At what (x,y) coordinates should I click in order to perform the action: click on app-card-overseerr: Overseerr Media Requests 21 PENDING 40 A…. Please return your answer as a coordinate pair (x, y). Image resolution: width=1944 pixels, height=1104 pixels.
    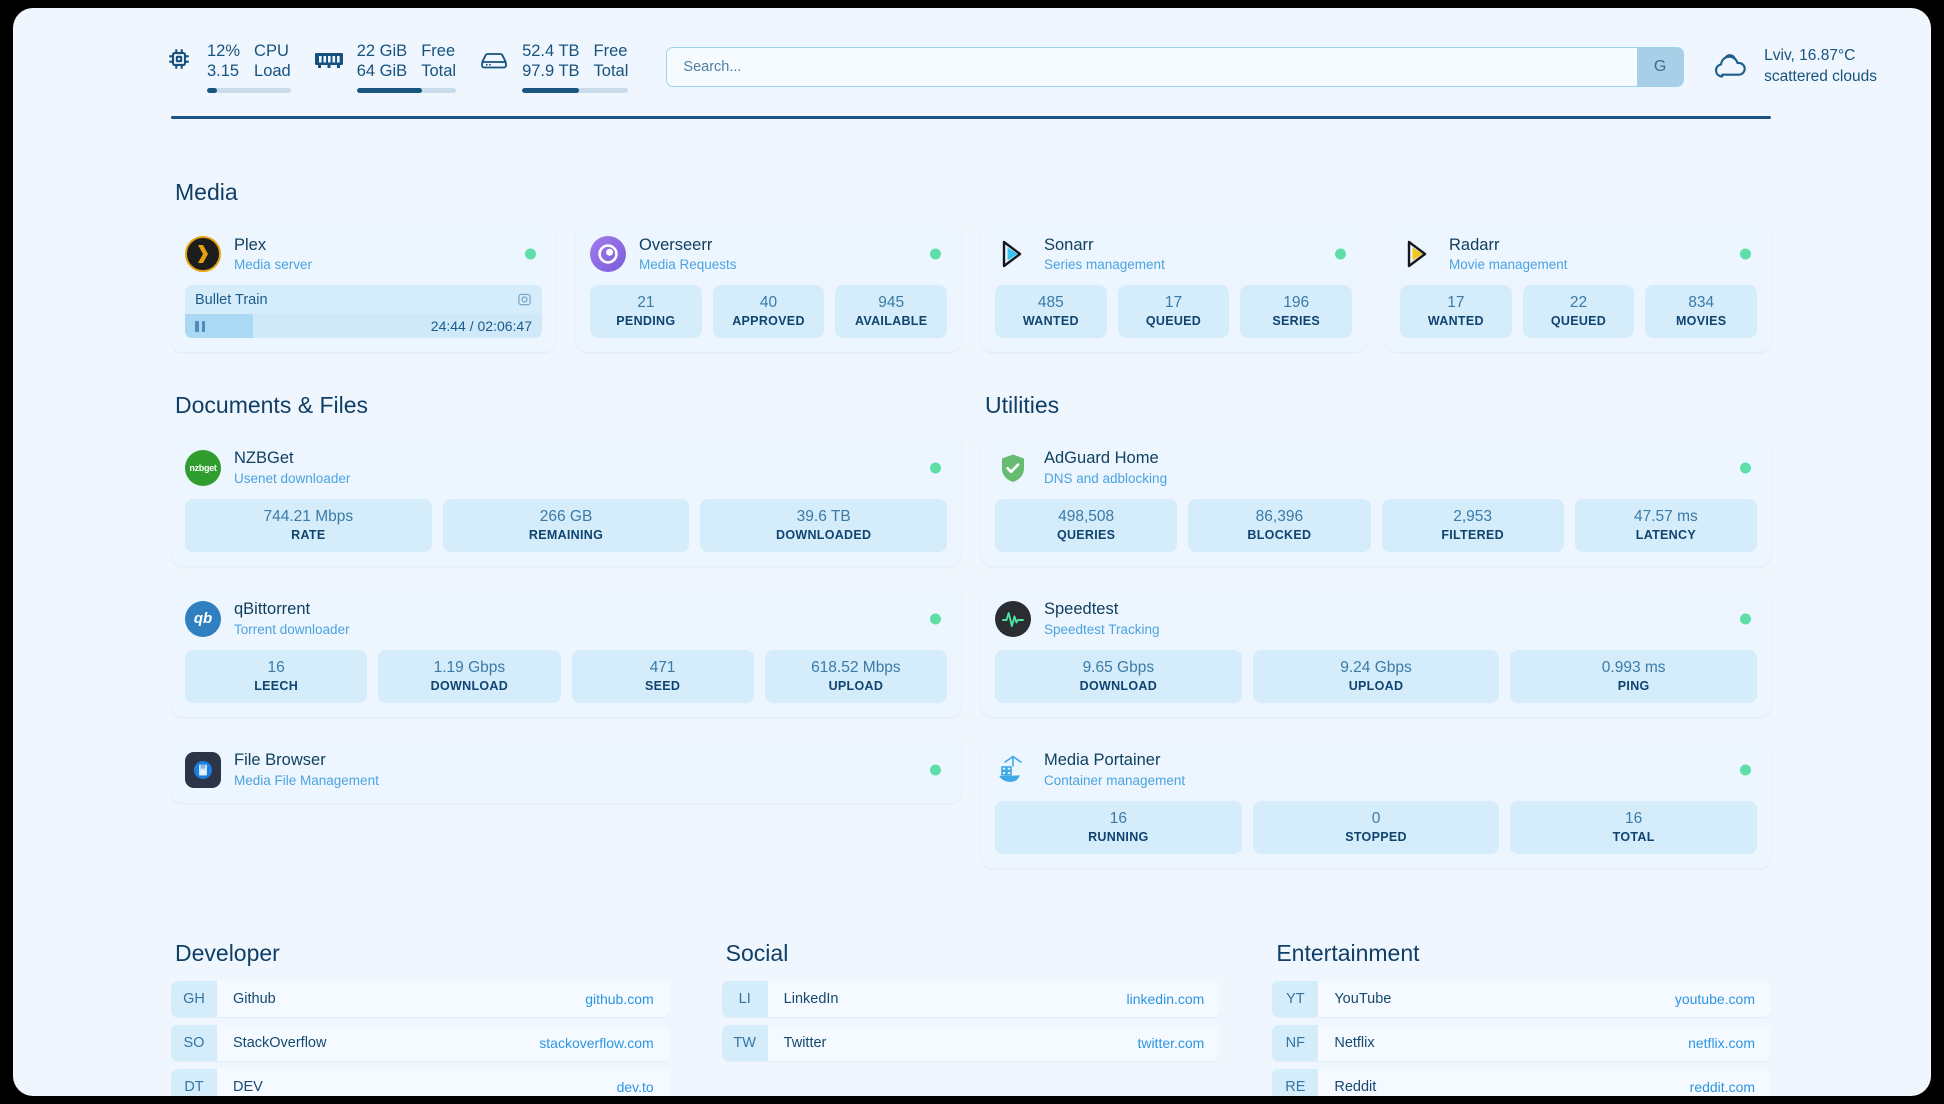
    Looking at the image, I should click on (768, 287).